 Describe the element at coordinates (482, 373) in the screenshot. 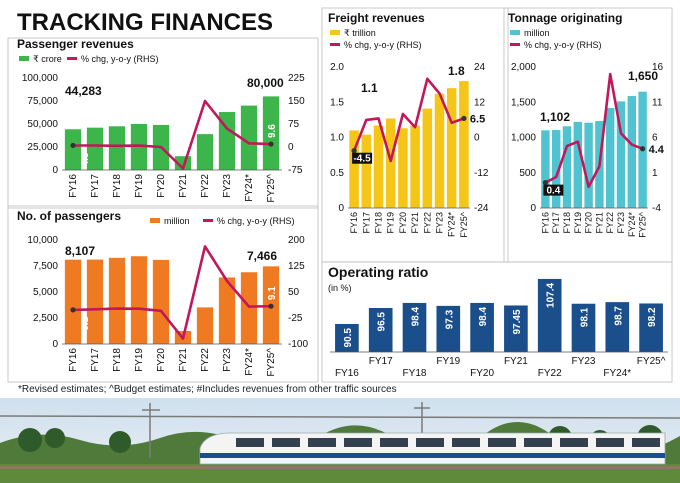

I see `operating-ratio-xtick: FY20` at that location.